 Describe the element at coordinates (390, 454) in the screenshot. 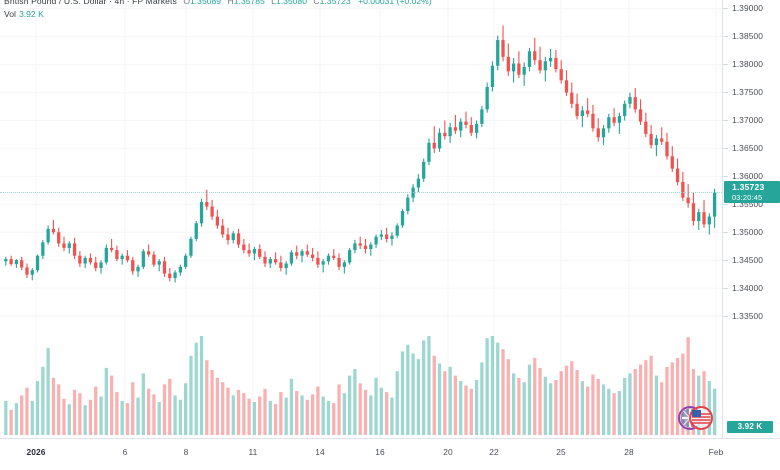

I see `time-axis: 2026 6 8 11 14 16 20 22 25 28 Feb` at that location.